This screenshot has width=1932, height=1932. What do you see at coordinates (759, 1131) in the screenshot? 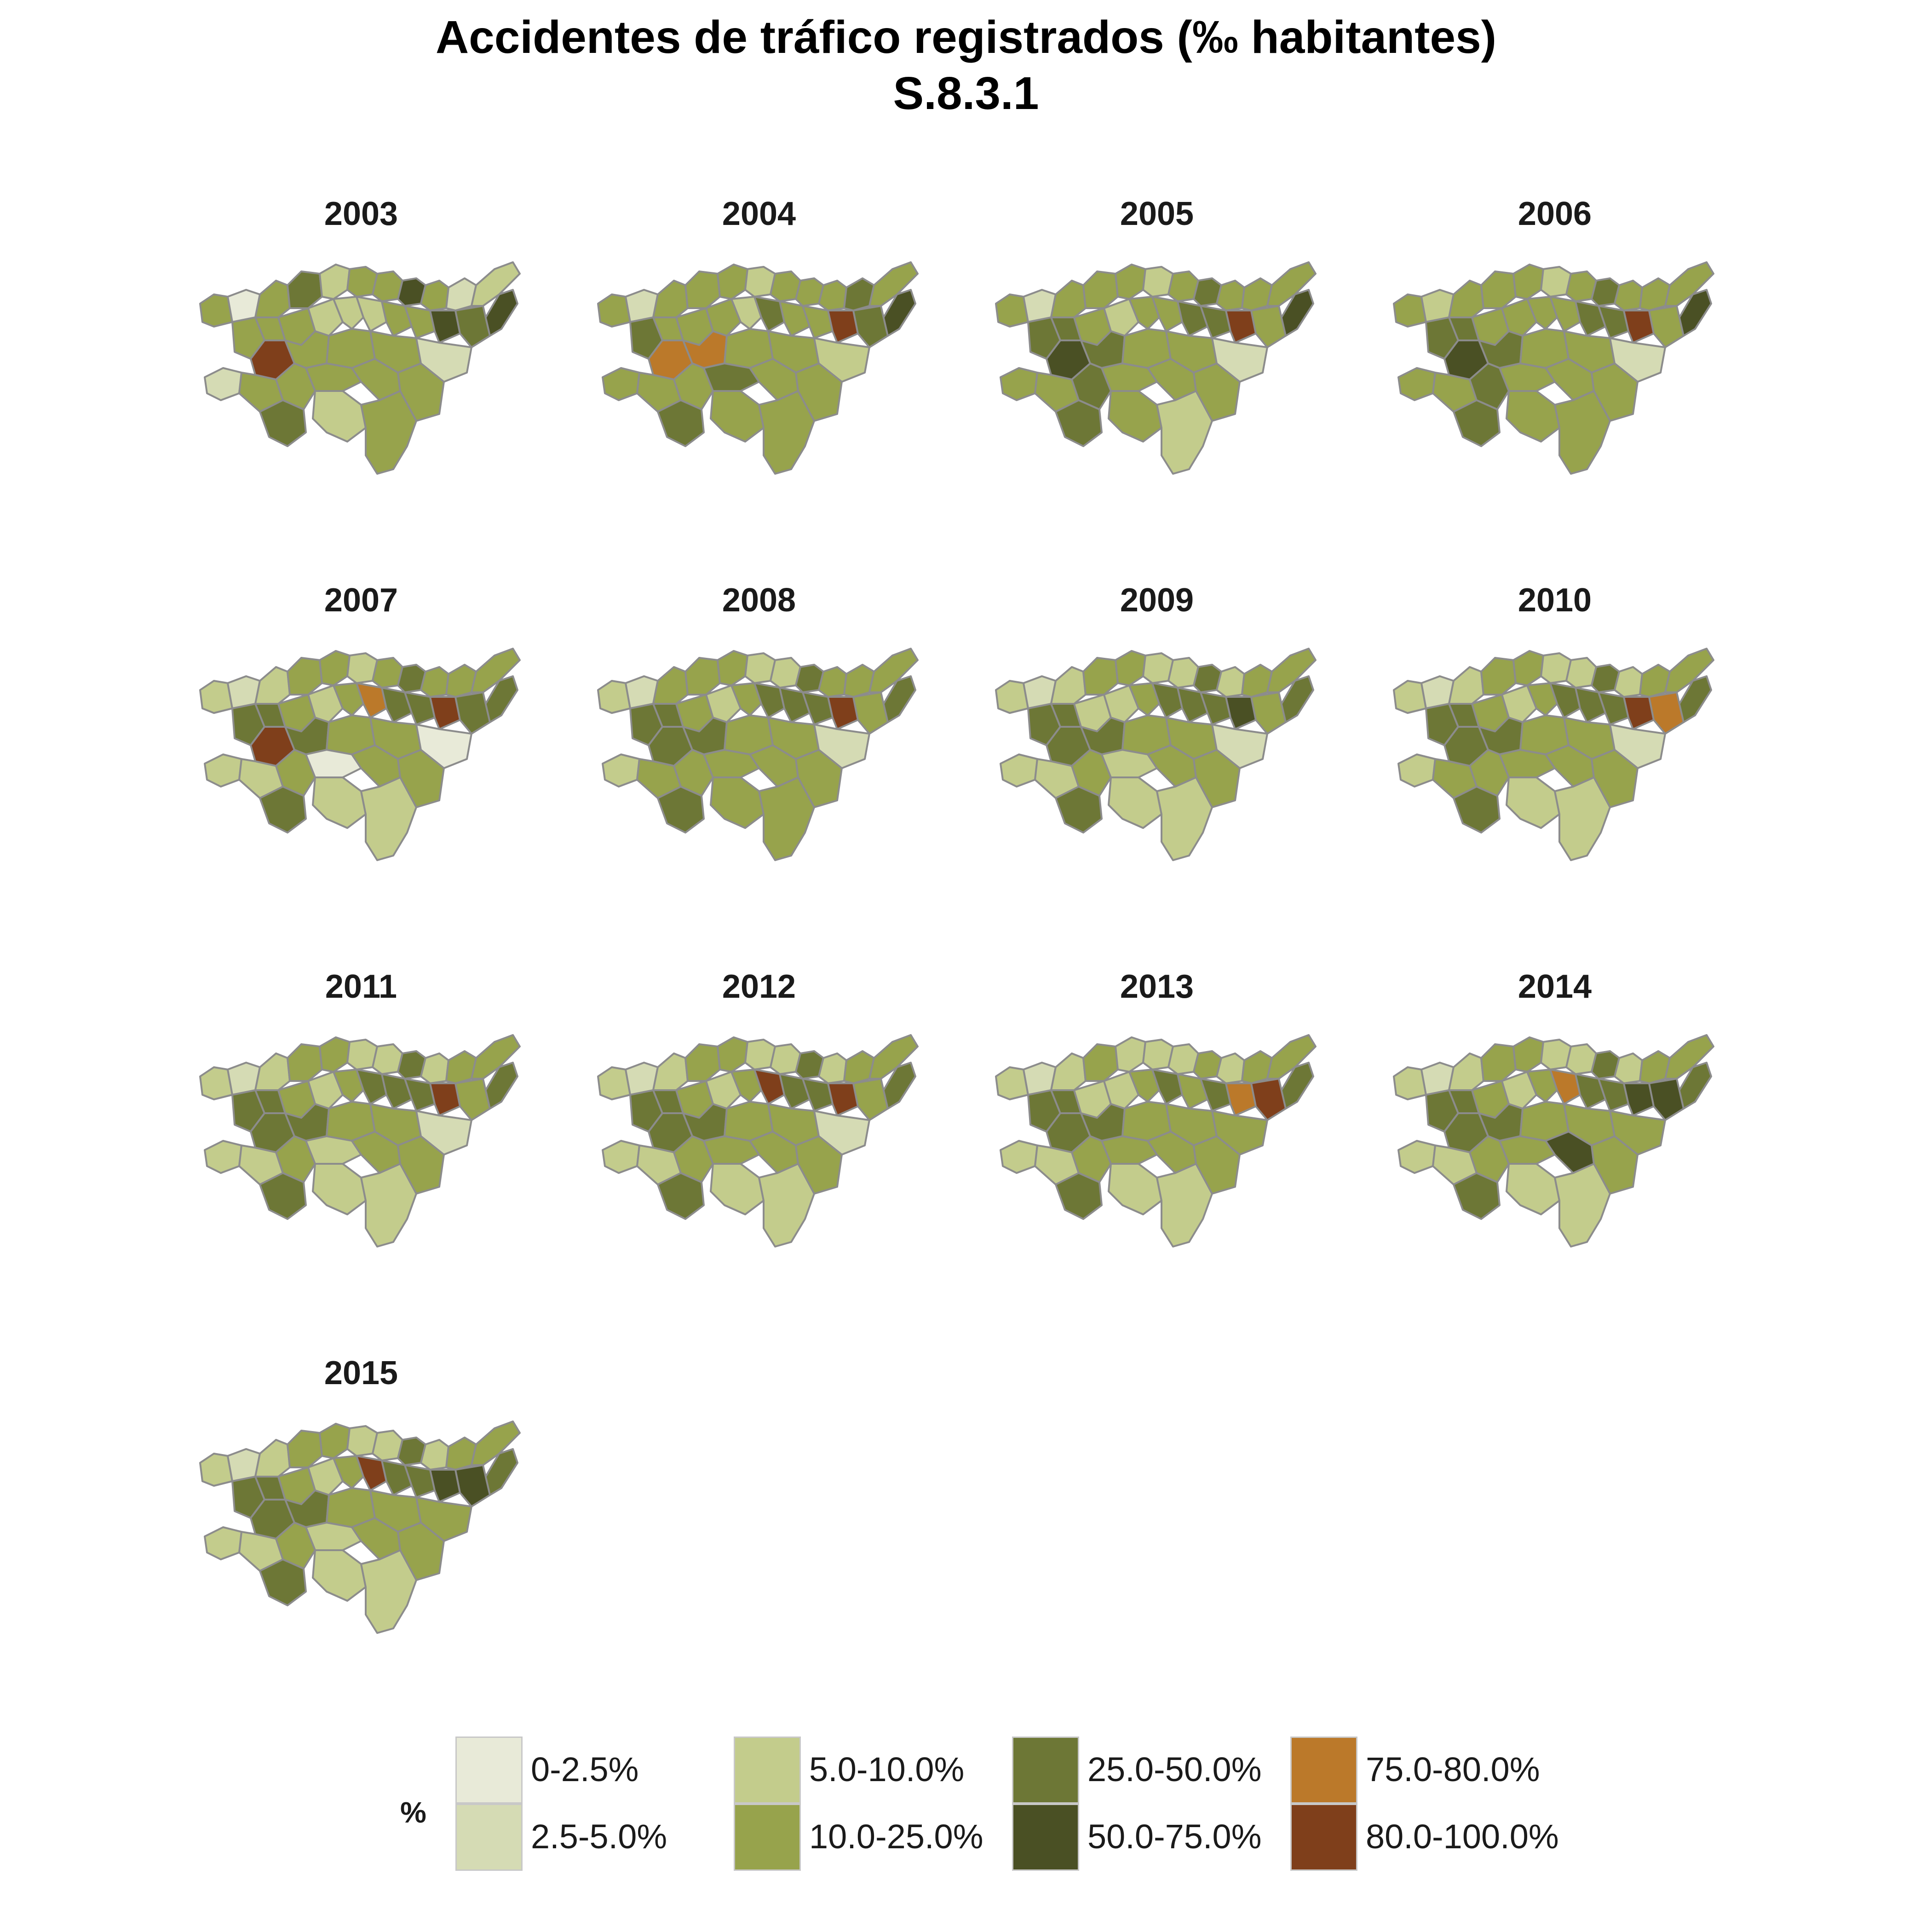
I see `map-panel-2012: 2012` at bounding box center [759, 1131].